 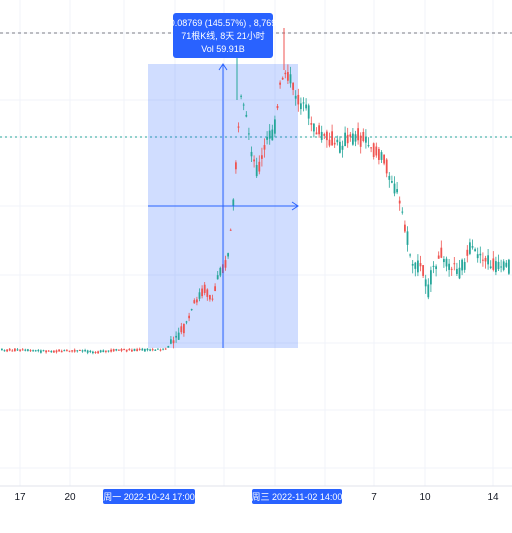 What do you see at coordinates (223, 67) in the screenshot?
I see `measure-vertical-arrow` at bounding box center [223, 67].